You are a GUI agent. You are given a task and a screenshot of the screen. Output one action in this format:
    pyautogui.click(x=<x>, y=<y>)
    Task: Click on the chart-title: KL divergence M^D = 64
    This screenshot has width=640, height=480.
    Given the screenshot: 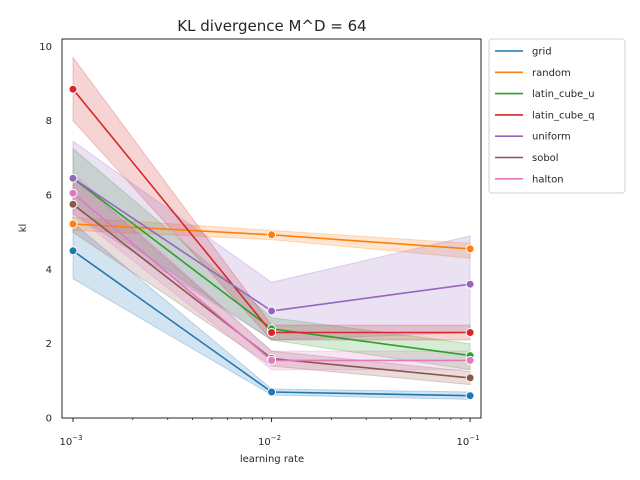 What is the action you would take?
    pyautogui.click(x=271, y=26)
    